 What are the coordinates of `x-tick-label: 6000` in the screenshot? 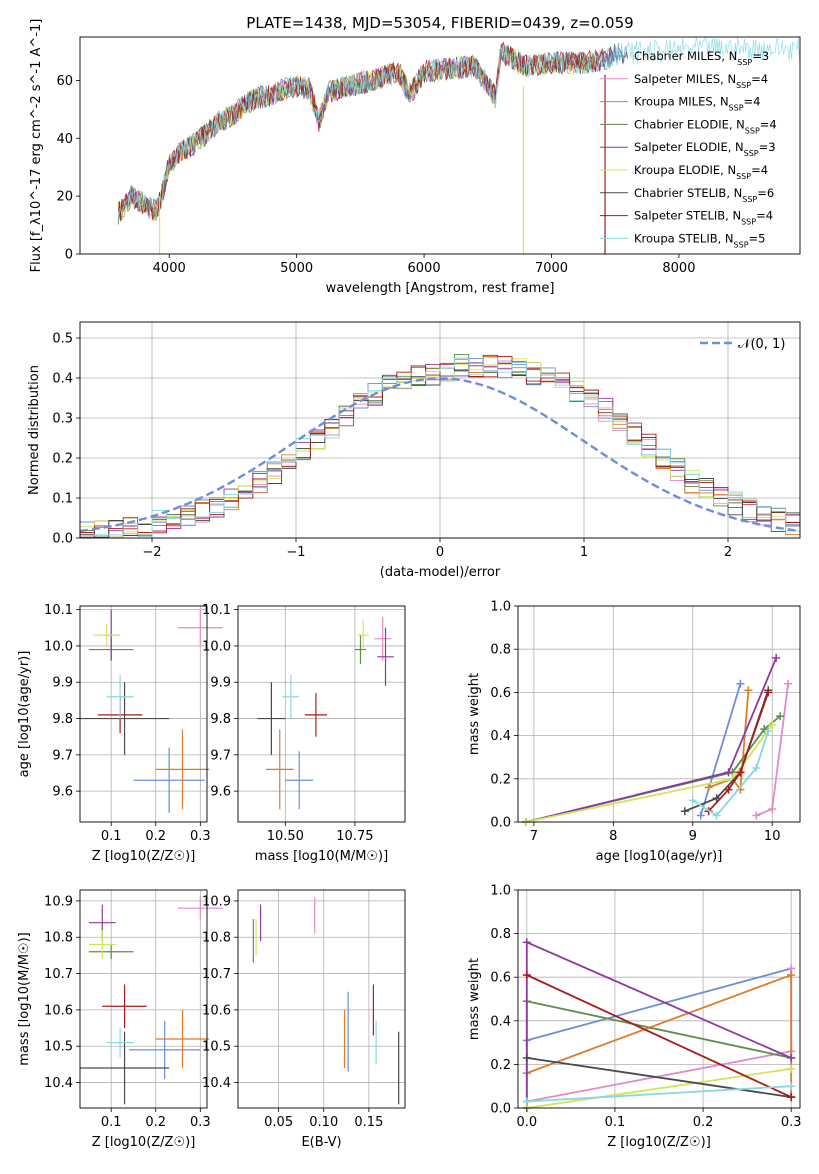 It's located at (424, 268).